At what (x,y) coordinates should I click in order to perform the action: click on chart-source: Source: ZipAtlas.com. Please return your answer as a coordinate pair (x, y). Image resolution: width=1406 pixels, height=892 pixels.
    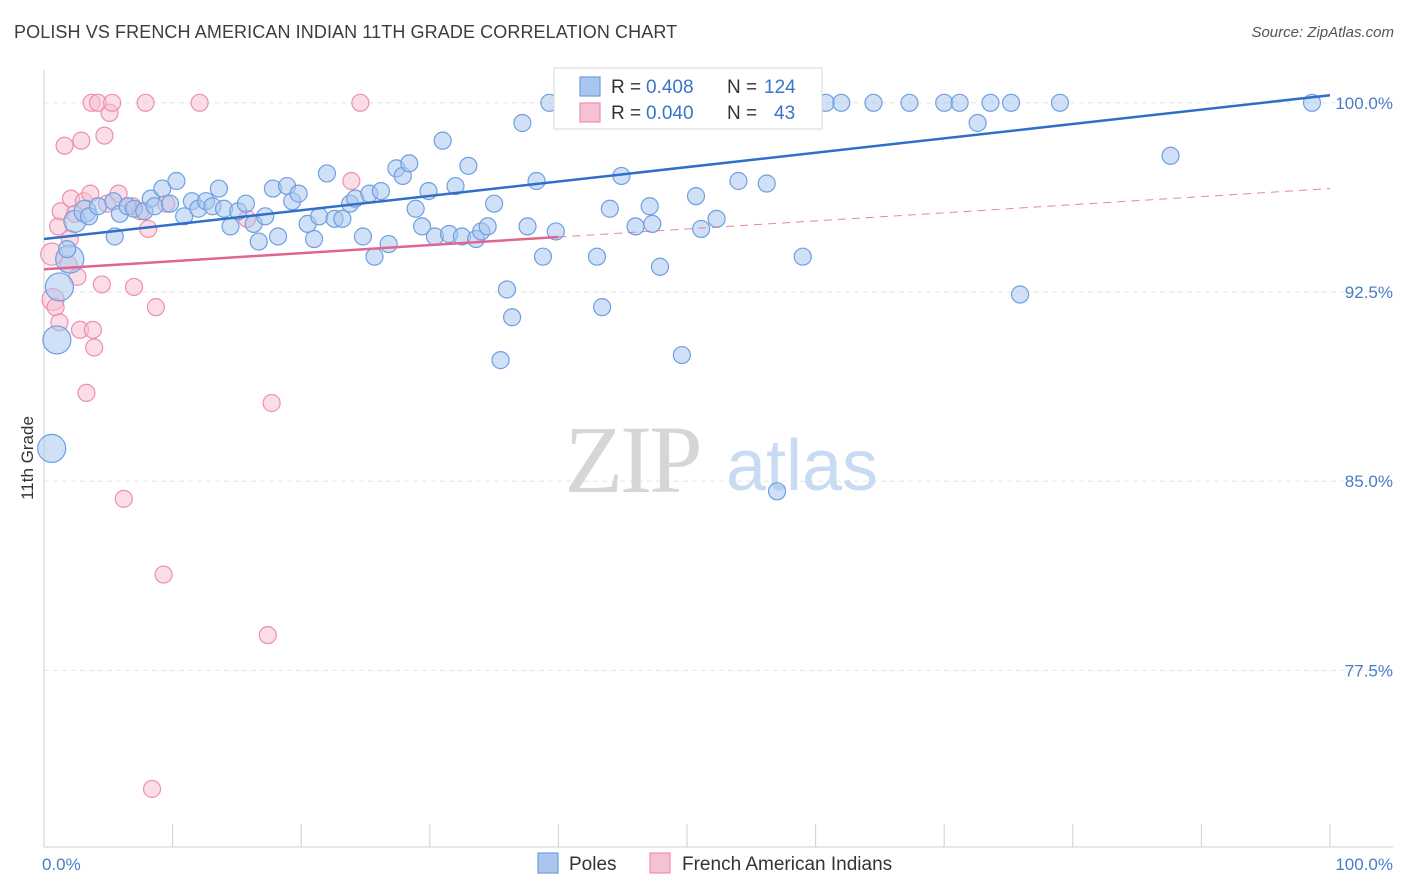
    Looking at the image, I should click on (1322, 32).